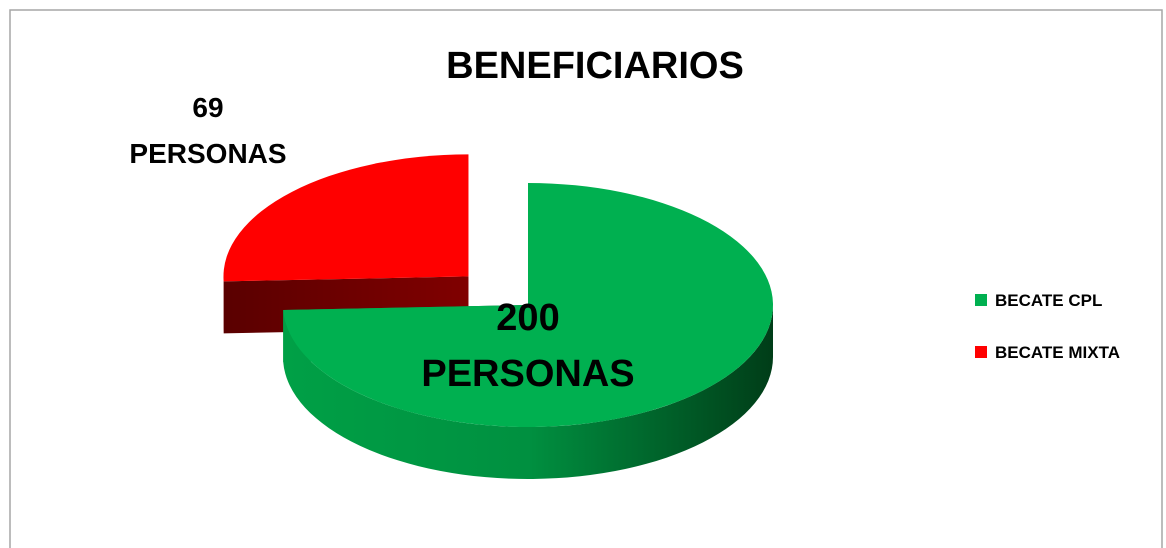 The image size is (1166, 548). Describe the element at coordinates (1048, 300) in the screenshot. I see `legend-label: BECATE CPL` at that location.